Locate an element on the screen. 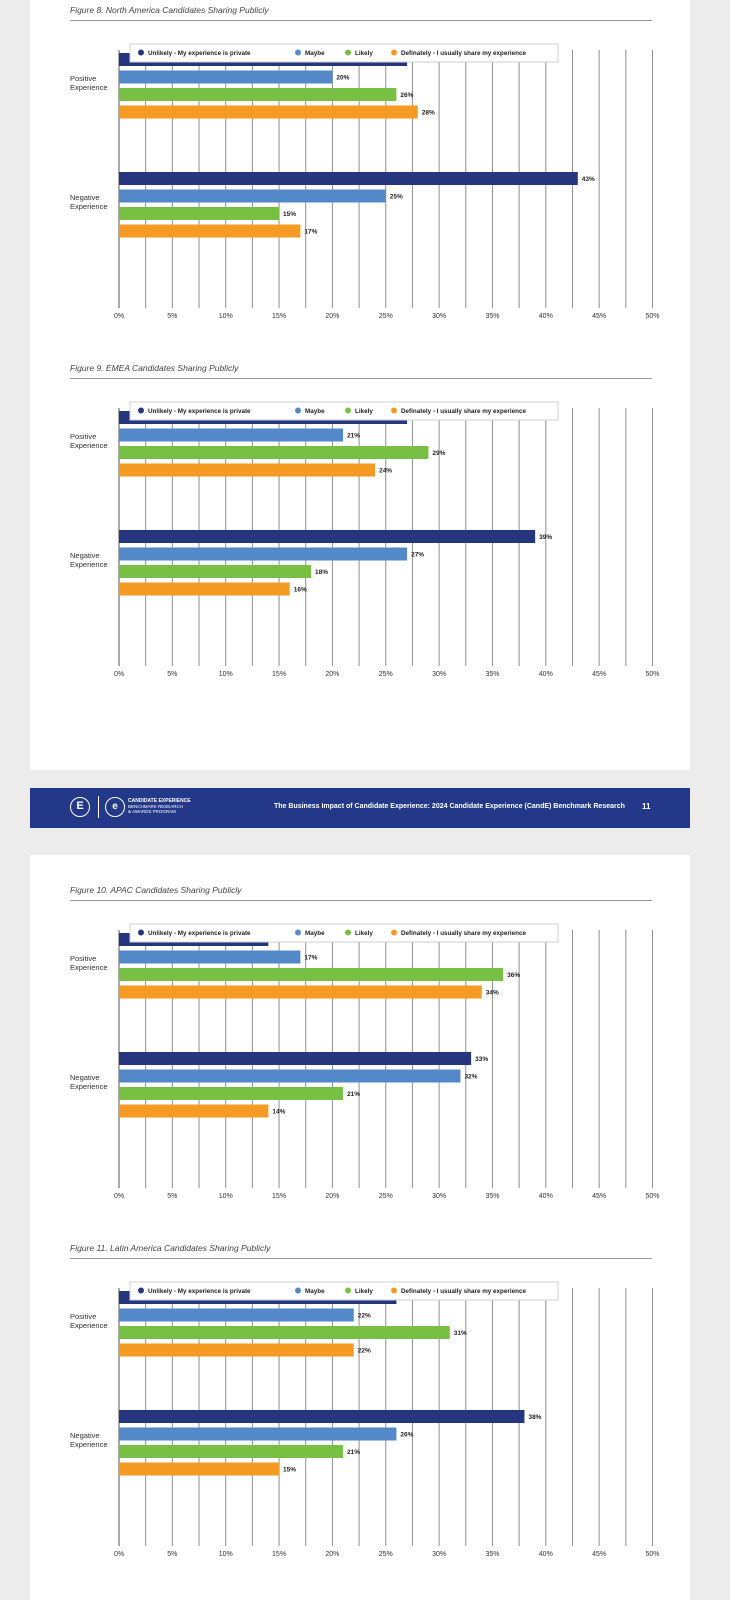  x-tick-label: 5% is located at coordinates (172, 316).